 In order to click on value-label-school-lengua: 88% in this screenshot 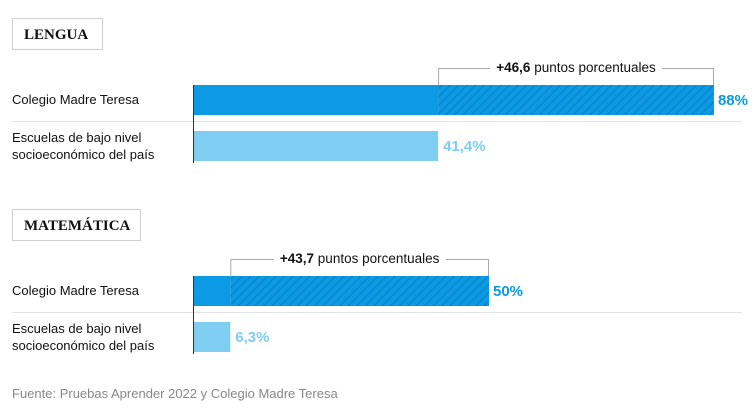, I will do `click(733, 100)`.